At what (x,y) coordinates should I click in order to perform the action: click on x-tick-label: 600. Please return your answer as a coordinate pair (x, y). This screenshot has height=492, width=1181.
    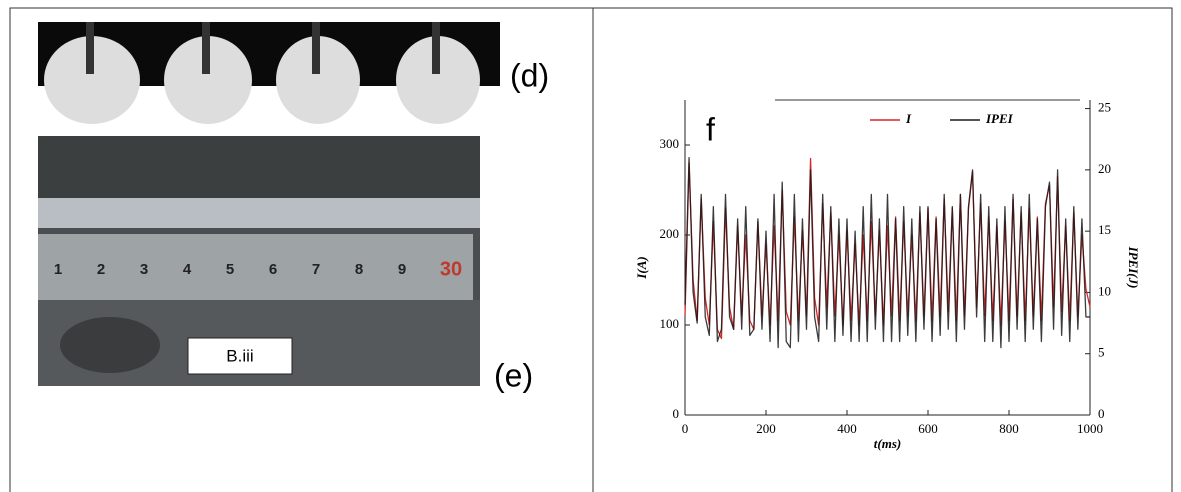
    Looking at the image, I should click on (928, 428).